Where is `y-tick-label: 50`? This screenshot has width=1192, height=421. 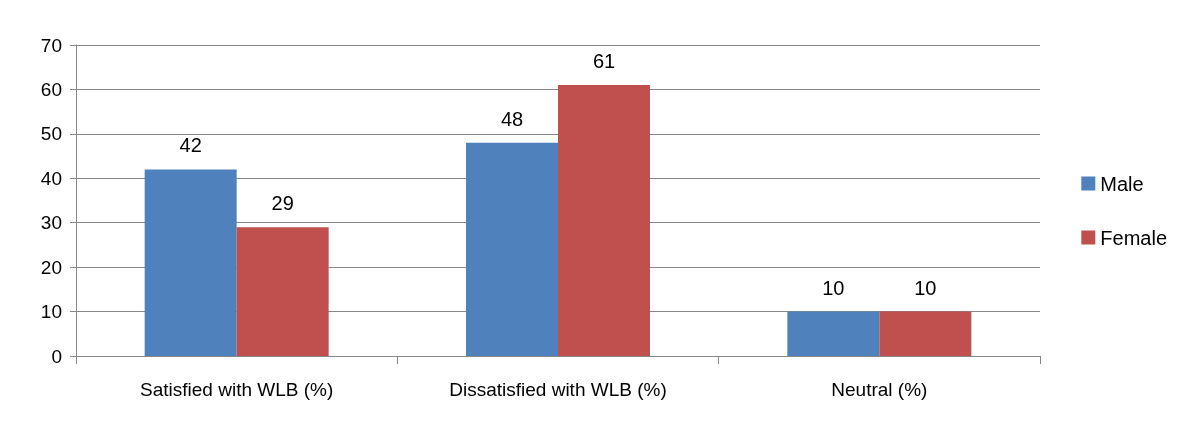 y-tick-label: 50 is located at coordinates (51, 134).